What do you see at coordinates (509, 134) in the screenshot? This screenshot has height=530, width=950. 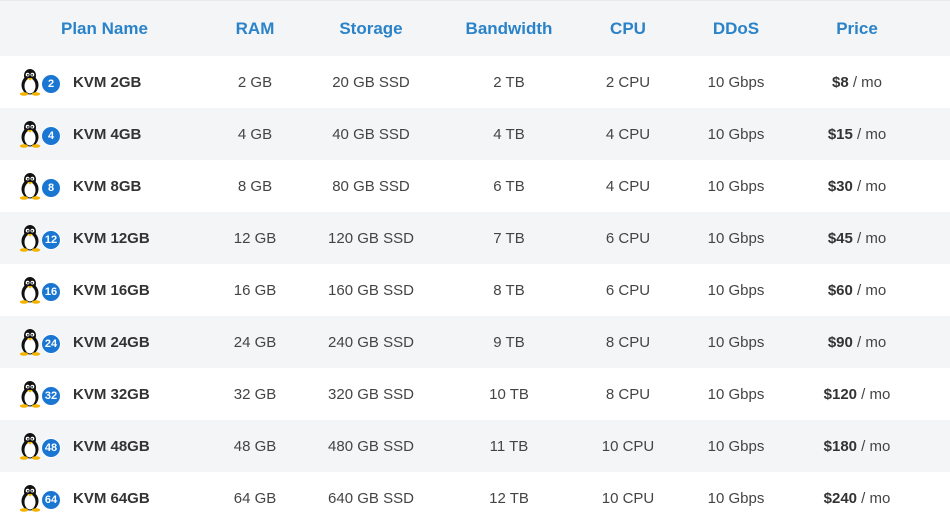 I see `bandwidth-value: 4 TB` at bounding box center [509, 134].